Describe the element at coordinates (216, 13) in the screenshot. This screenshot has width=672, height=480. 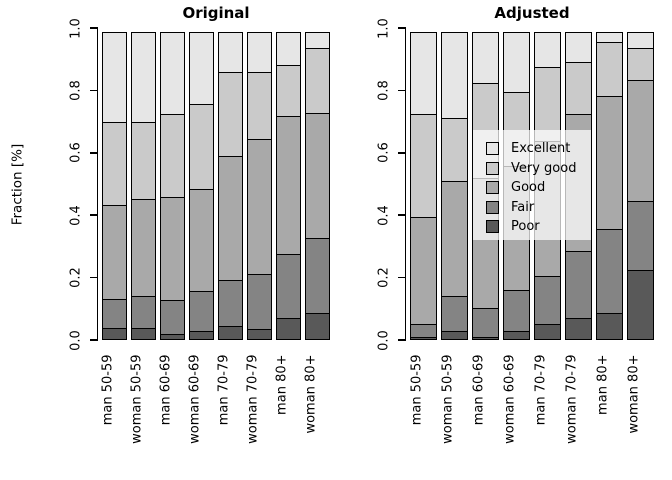
I see `panel-title-original: Original` at that location.